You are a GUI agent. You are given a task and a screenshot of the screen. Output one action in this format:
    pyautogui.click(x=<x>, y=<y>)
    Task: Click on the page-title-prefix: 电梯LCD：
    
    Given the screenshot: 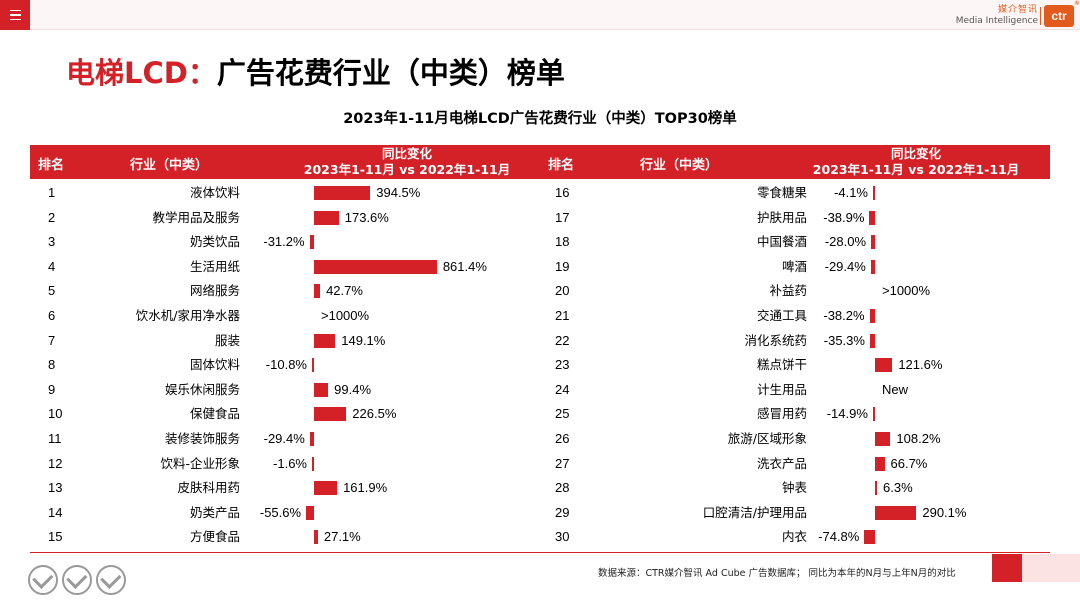 What is the action you would take?
    pyautogui.click(x=141, y=73)
    